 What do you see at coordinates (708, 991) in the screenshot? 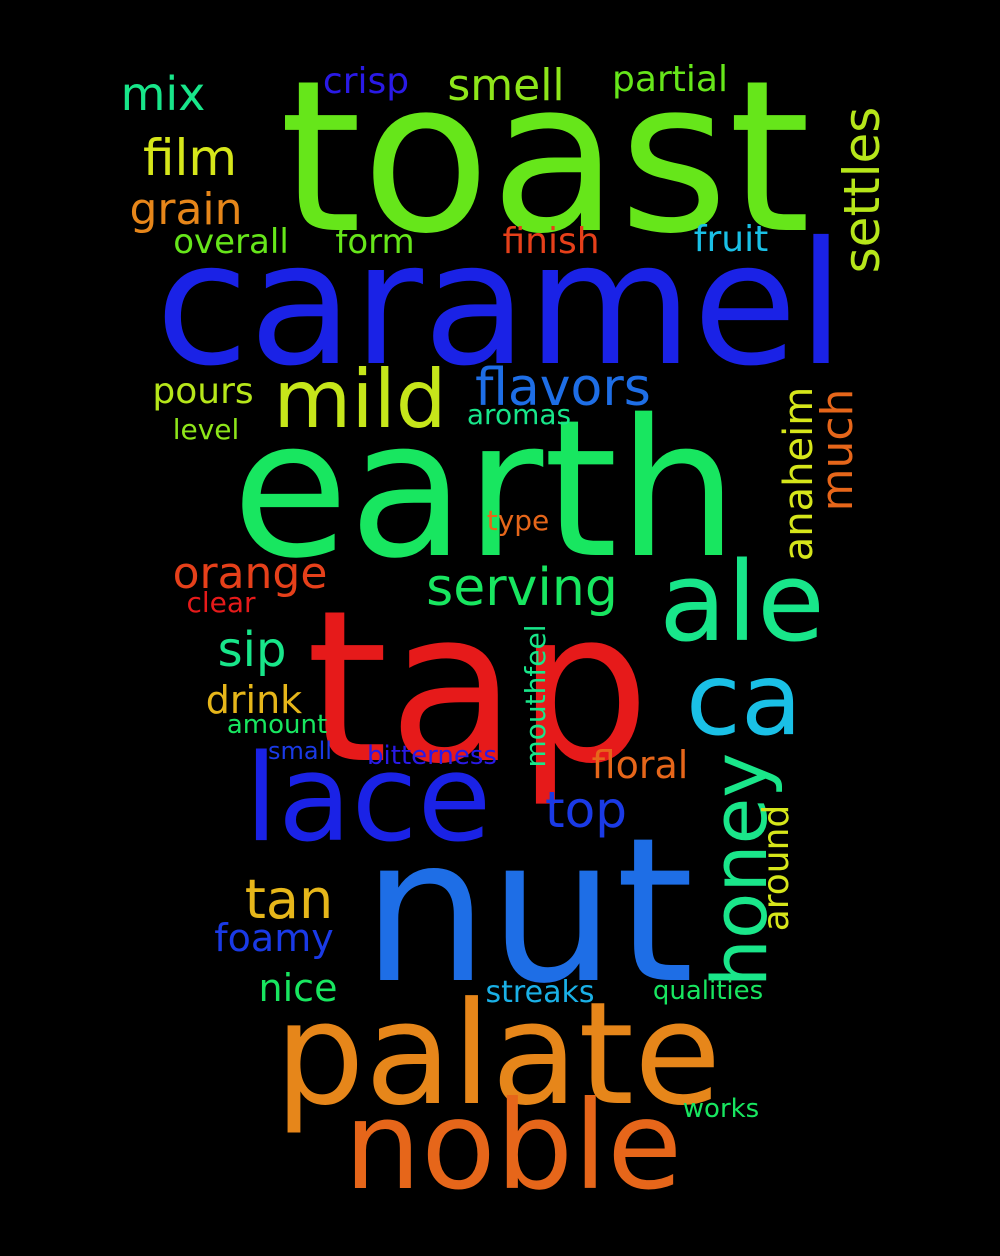
I see `word-qualities: qualities` at bounding box center [708, 991].